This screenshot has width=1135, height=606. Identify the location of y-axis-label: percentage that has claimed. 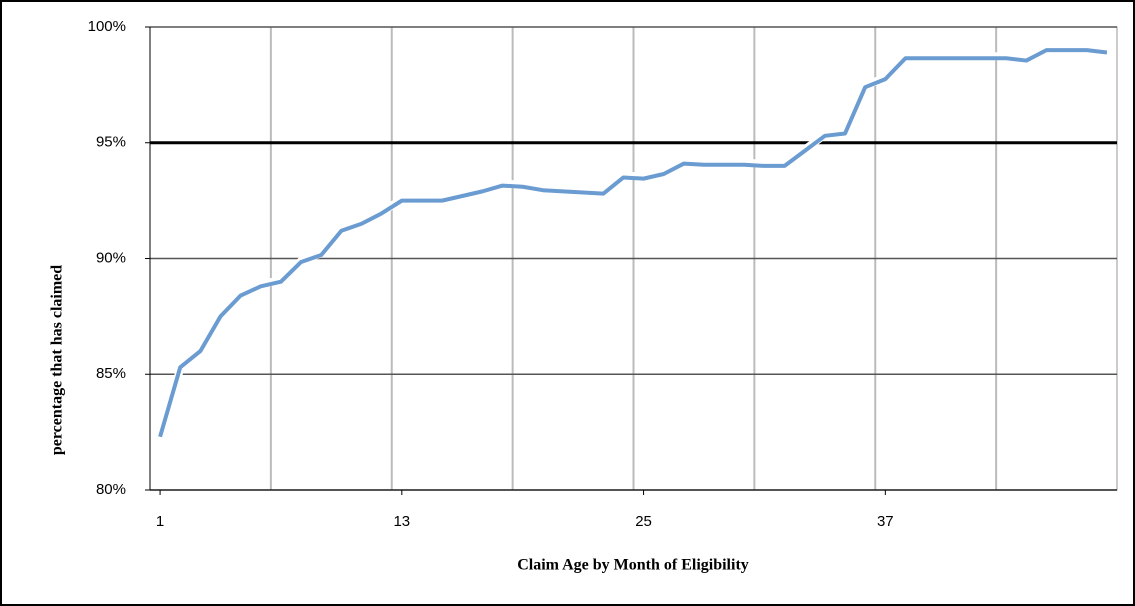
(57, 360).